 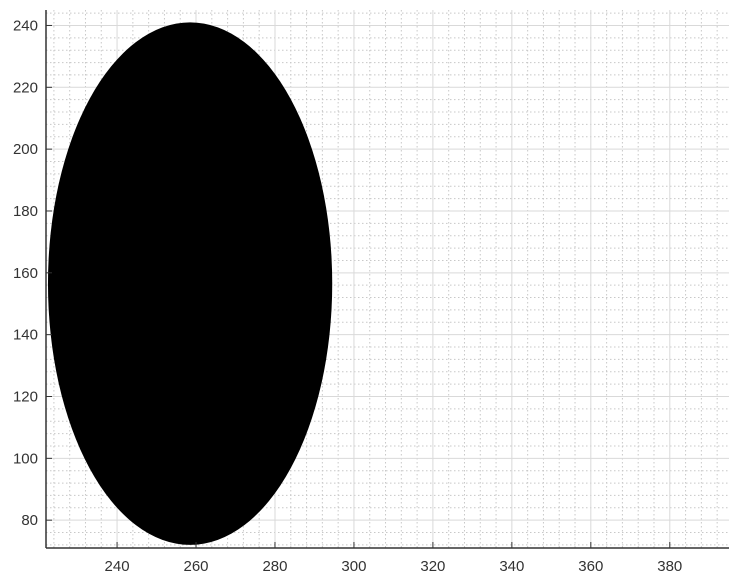 I want to click on x-tick-label: 280, so click(x=274, y=566).